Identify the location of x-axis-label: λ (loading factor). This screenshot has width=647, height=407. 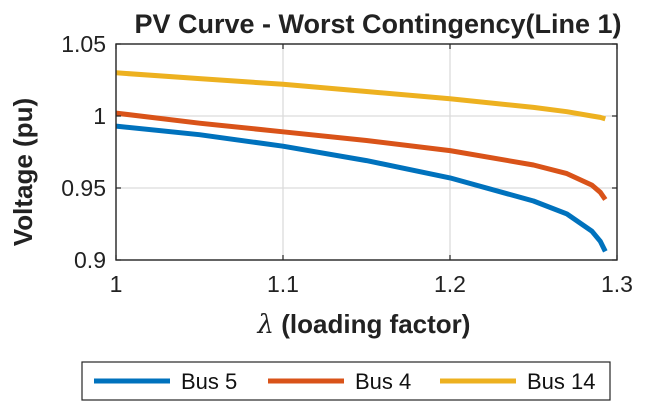
(364, 324).